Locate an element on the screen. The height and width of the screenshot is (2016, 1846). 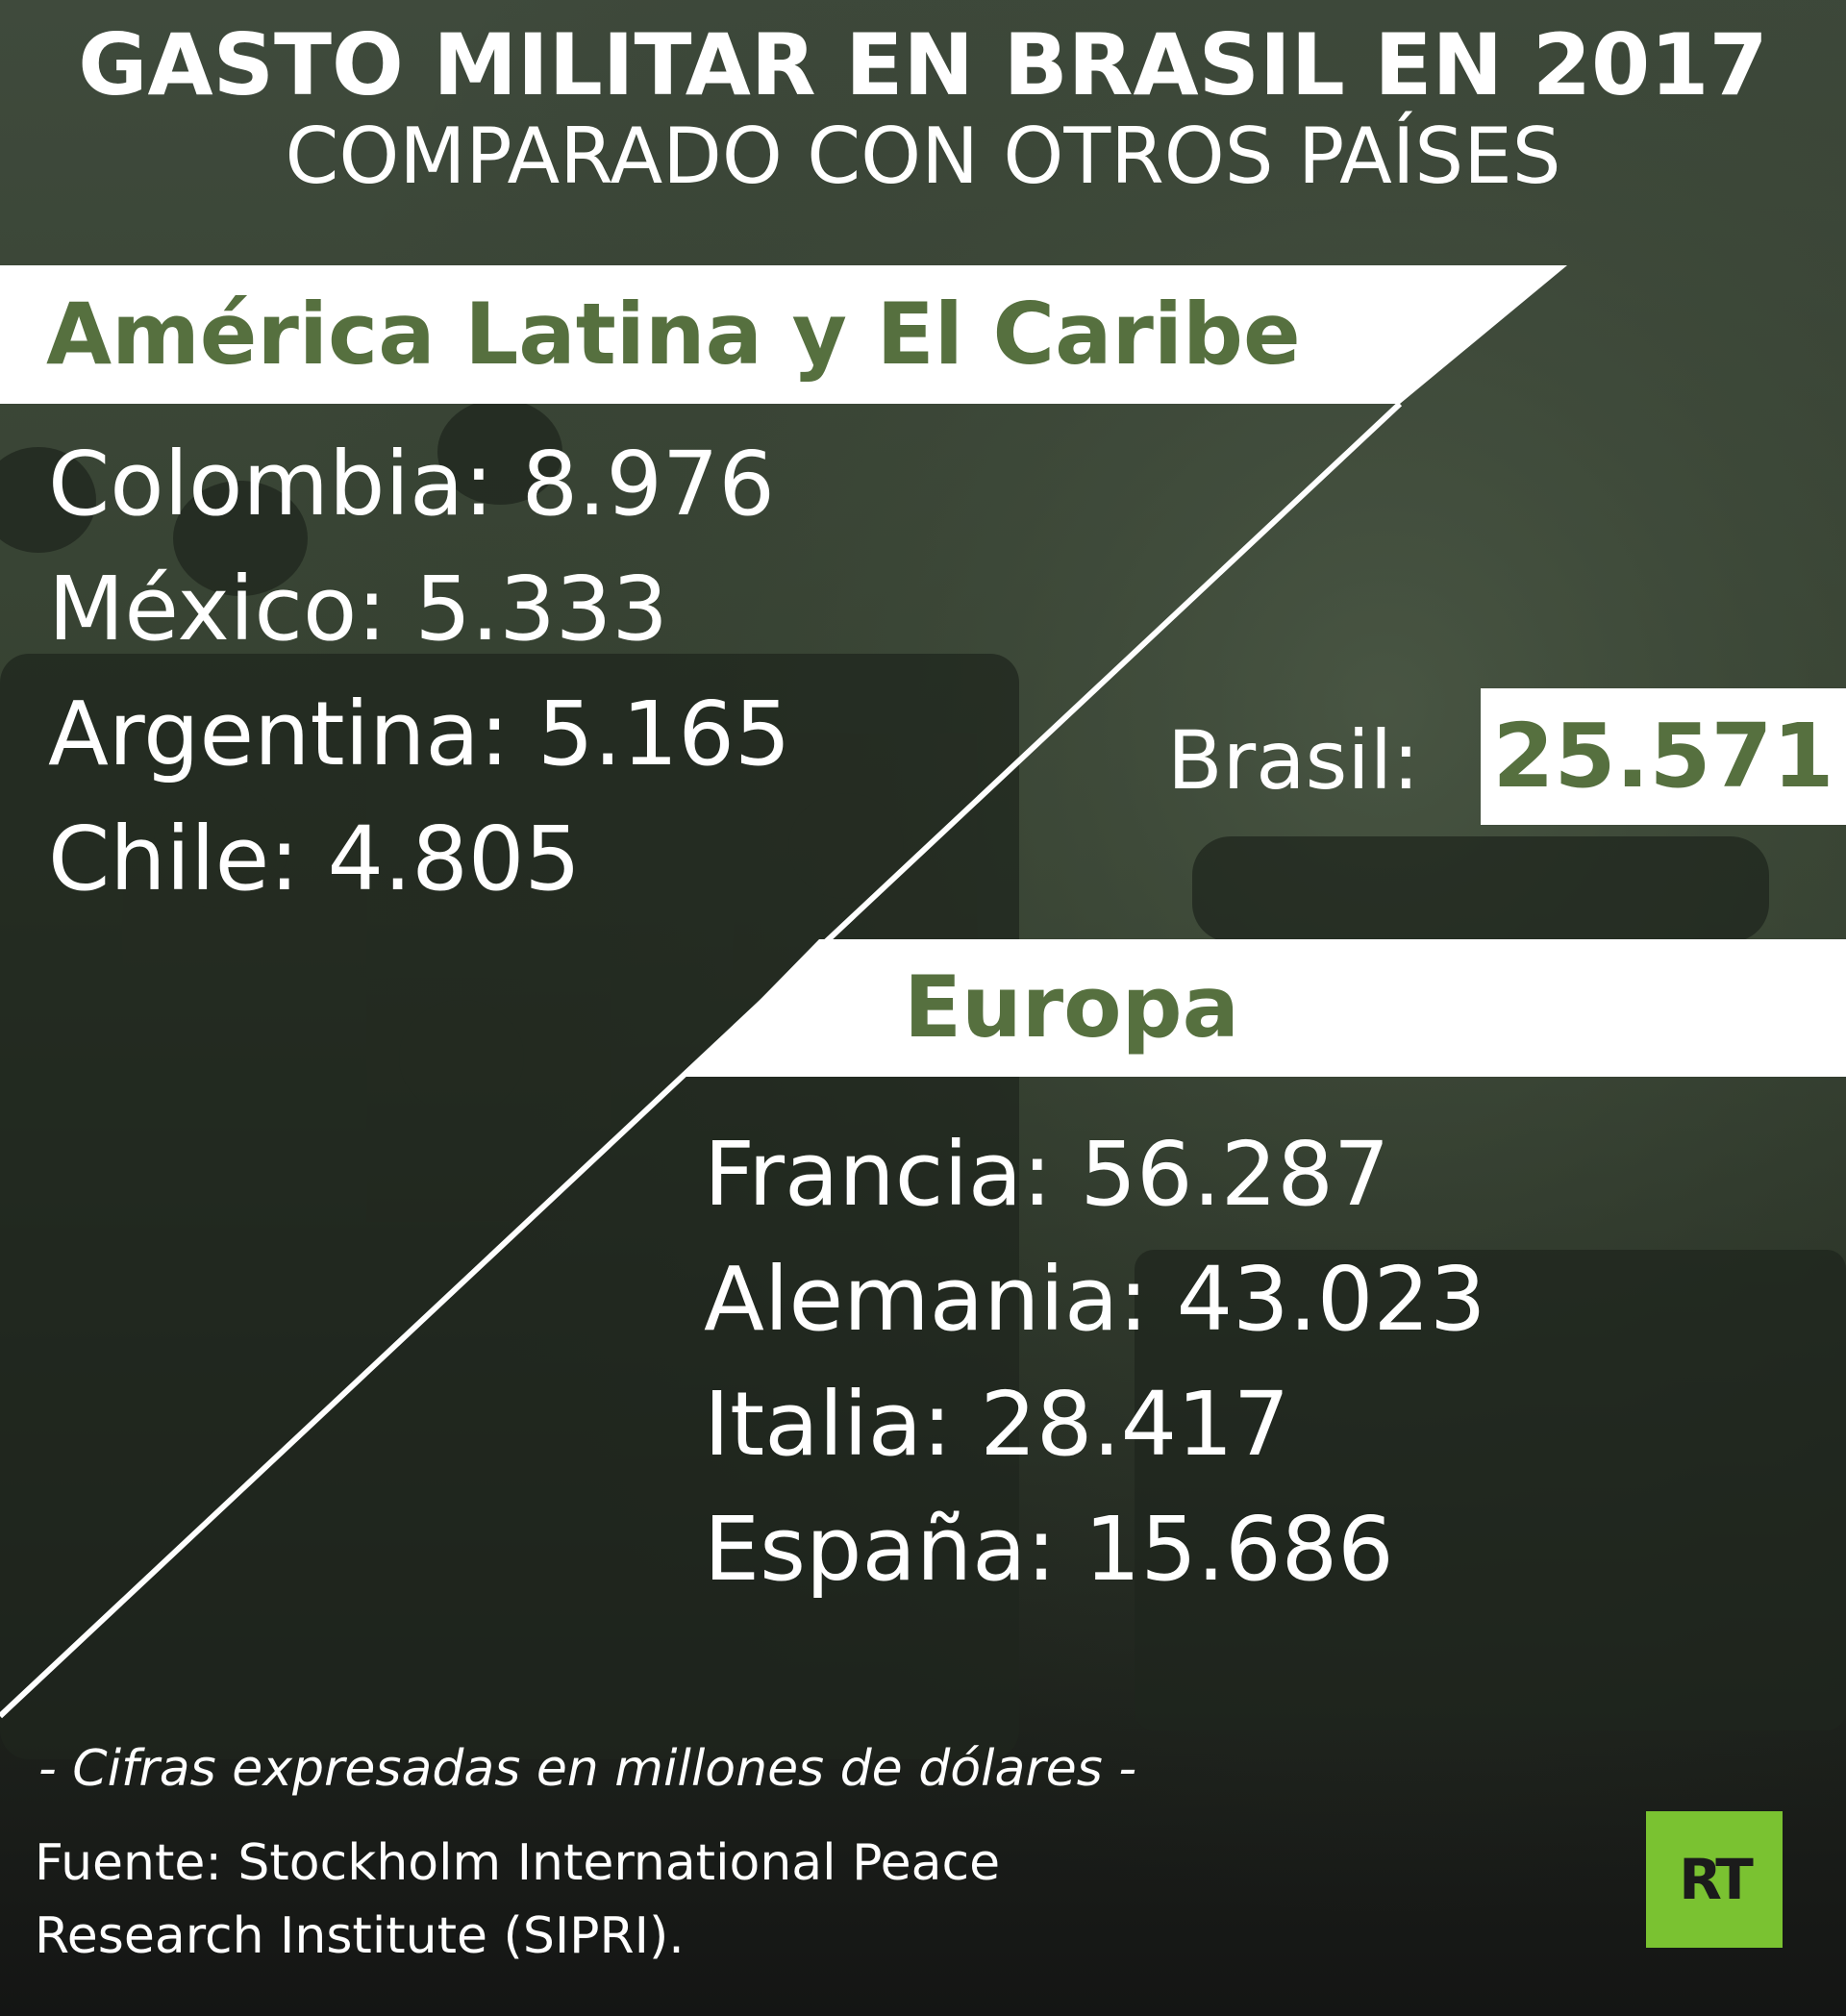
latam-band is located at coordinates (783, 334).